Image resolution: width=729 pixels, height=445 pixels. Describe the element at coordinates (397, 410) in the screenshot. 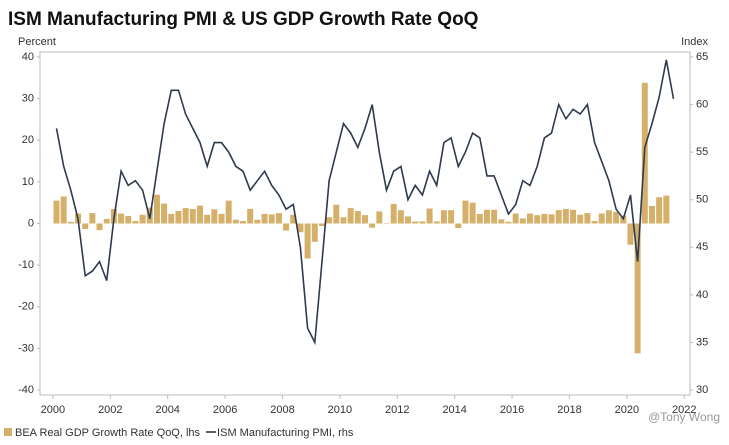

I see `x-tick-label: 2012` at that location.